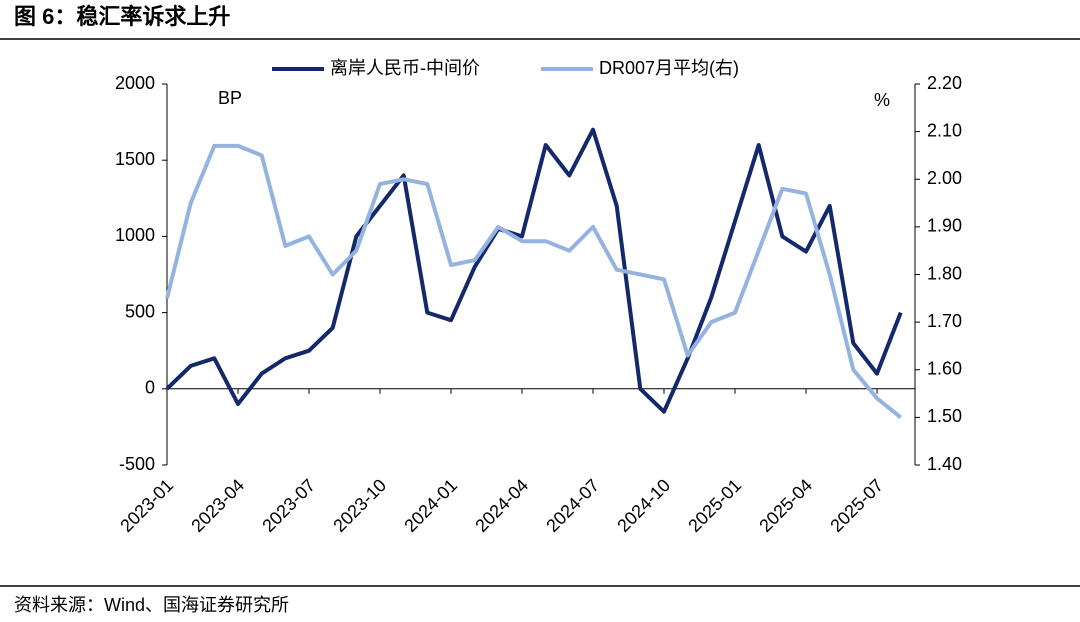 The width and height of the screenshot is (1080, 622). Describe the element at coordinates (944, 273) in the screenshot. I see `y2-tick-label: 1.80` at that location.